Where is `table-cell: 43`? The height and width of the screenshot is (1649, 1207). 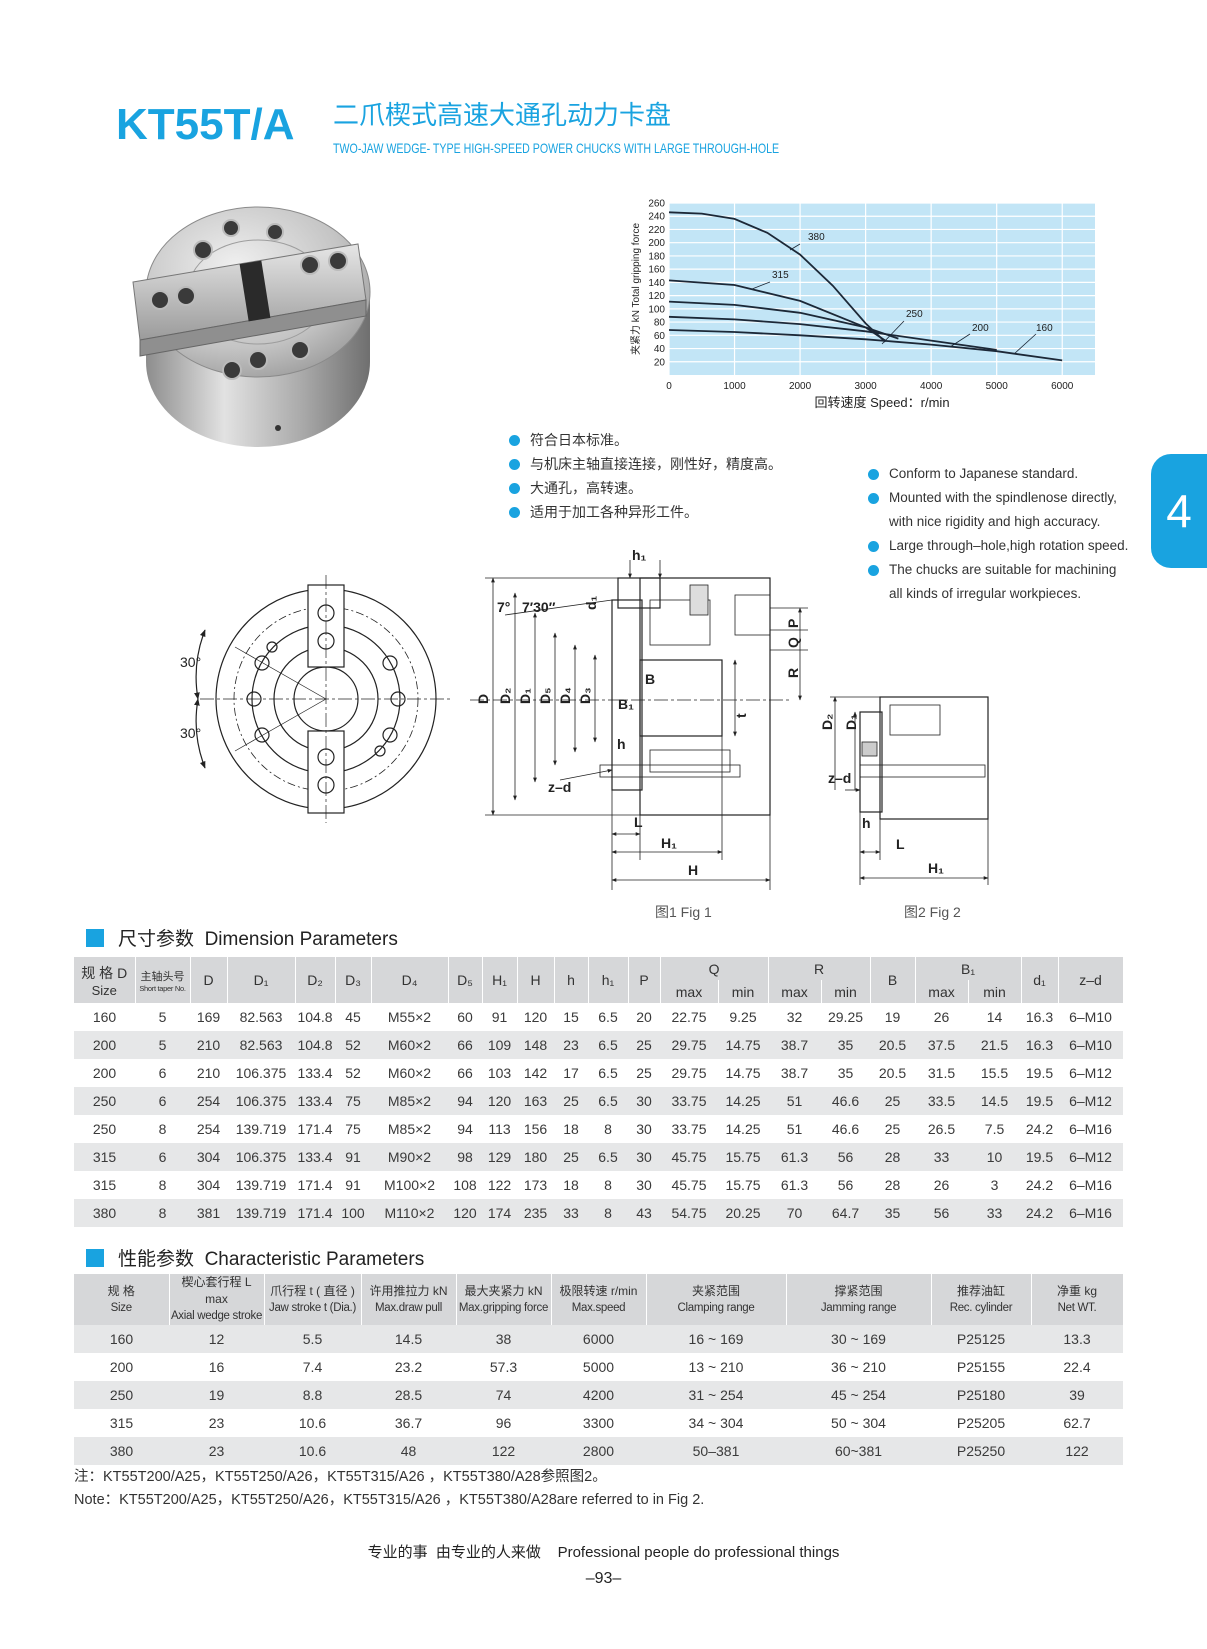 table-cell: 43 is located at coordinates (644, 1213).